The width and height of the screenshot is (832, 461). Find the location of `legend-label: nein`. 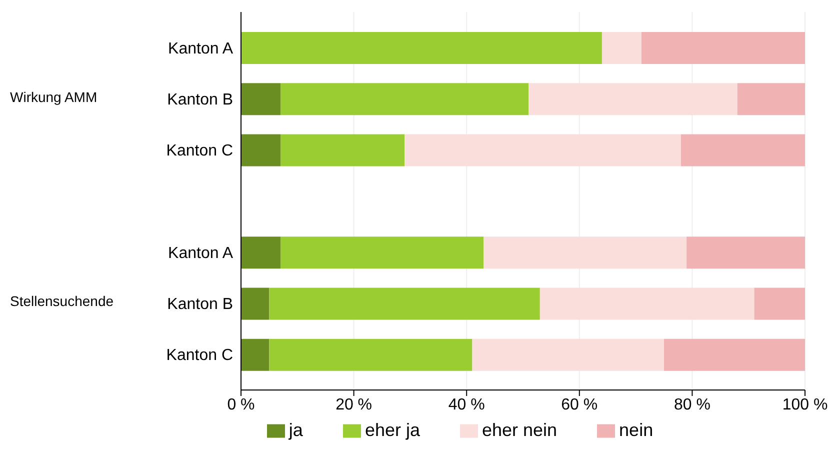

legend-label: nein is located at coordinates (636, 430).